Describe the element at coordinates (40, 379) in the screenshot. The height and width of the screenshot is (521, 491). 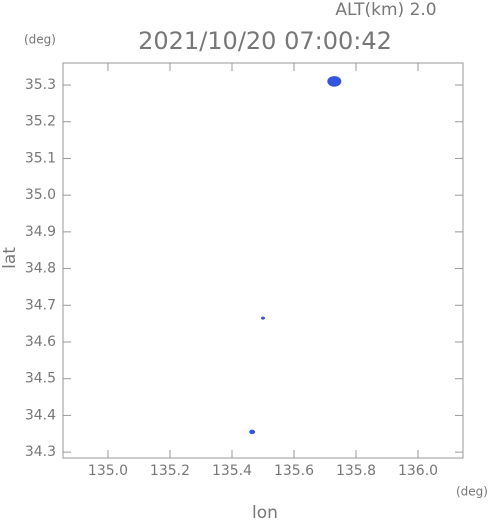
I see `y-tick-label: 34.5` at that location.